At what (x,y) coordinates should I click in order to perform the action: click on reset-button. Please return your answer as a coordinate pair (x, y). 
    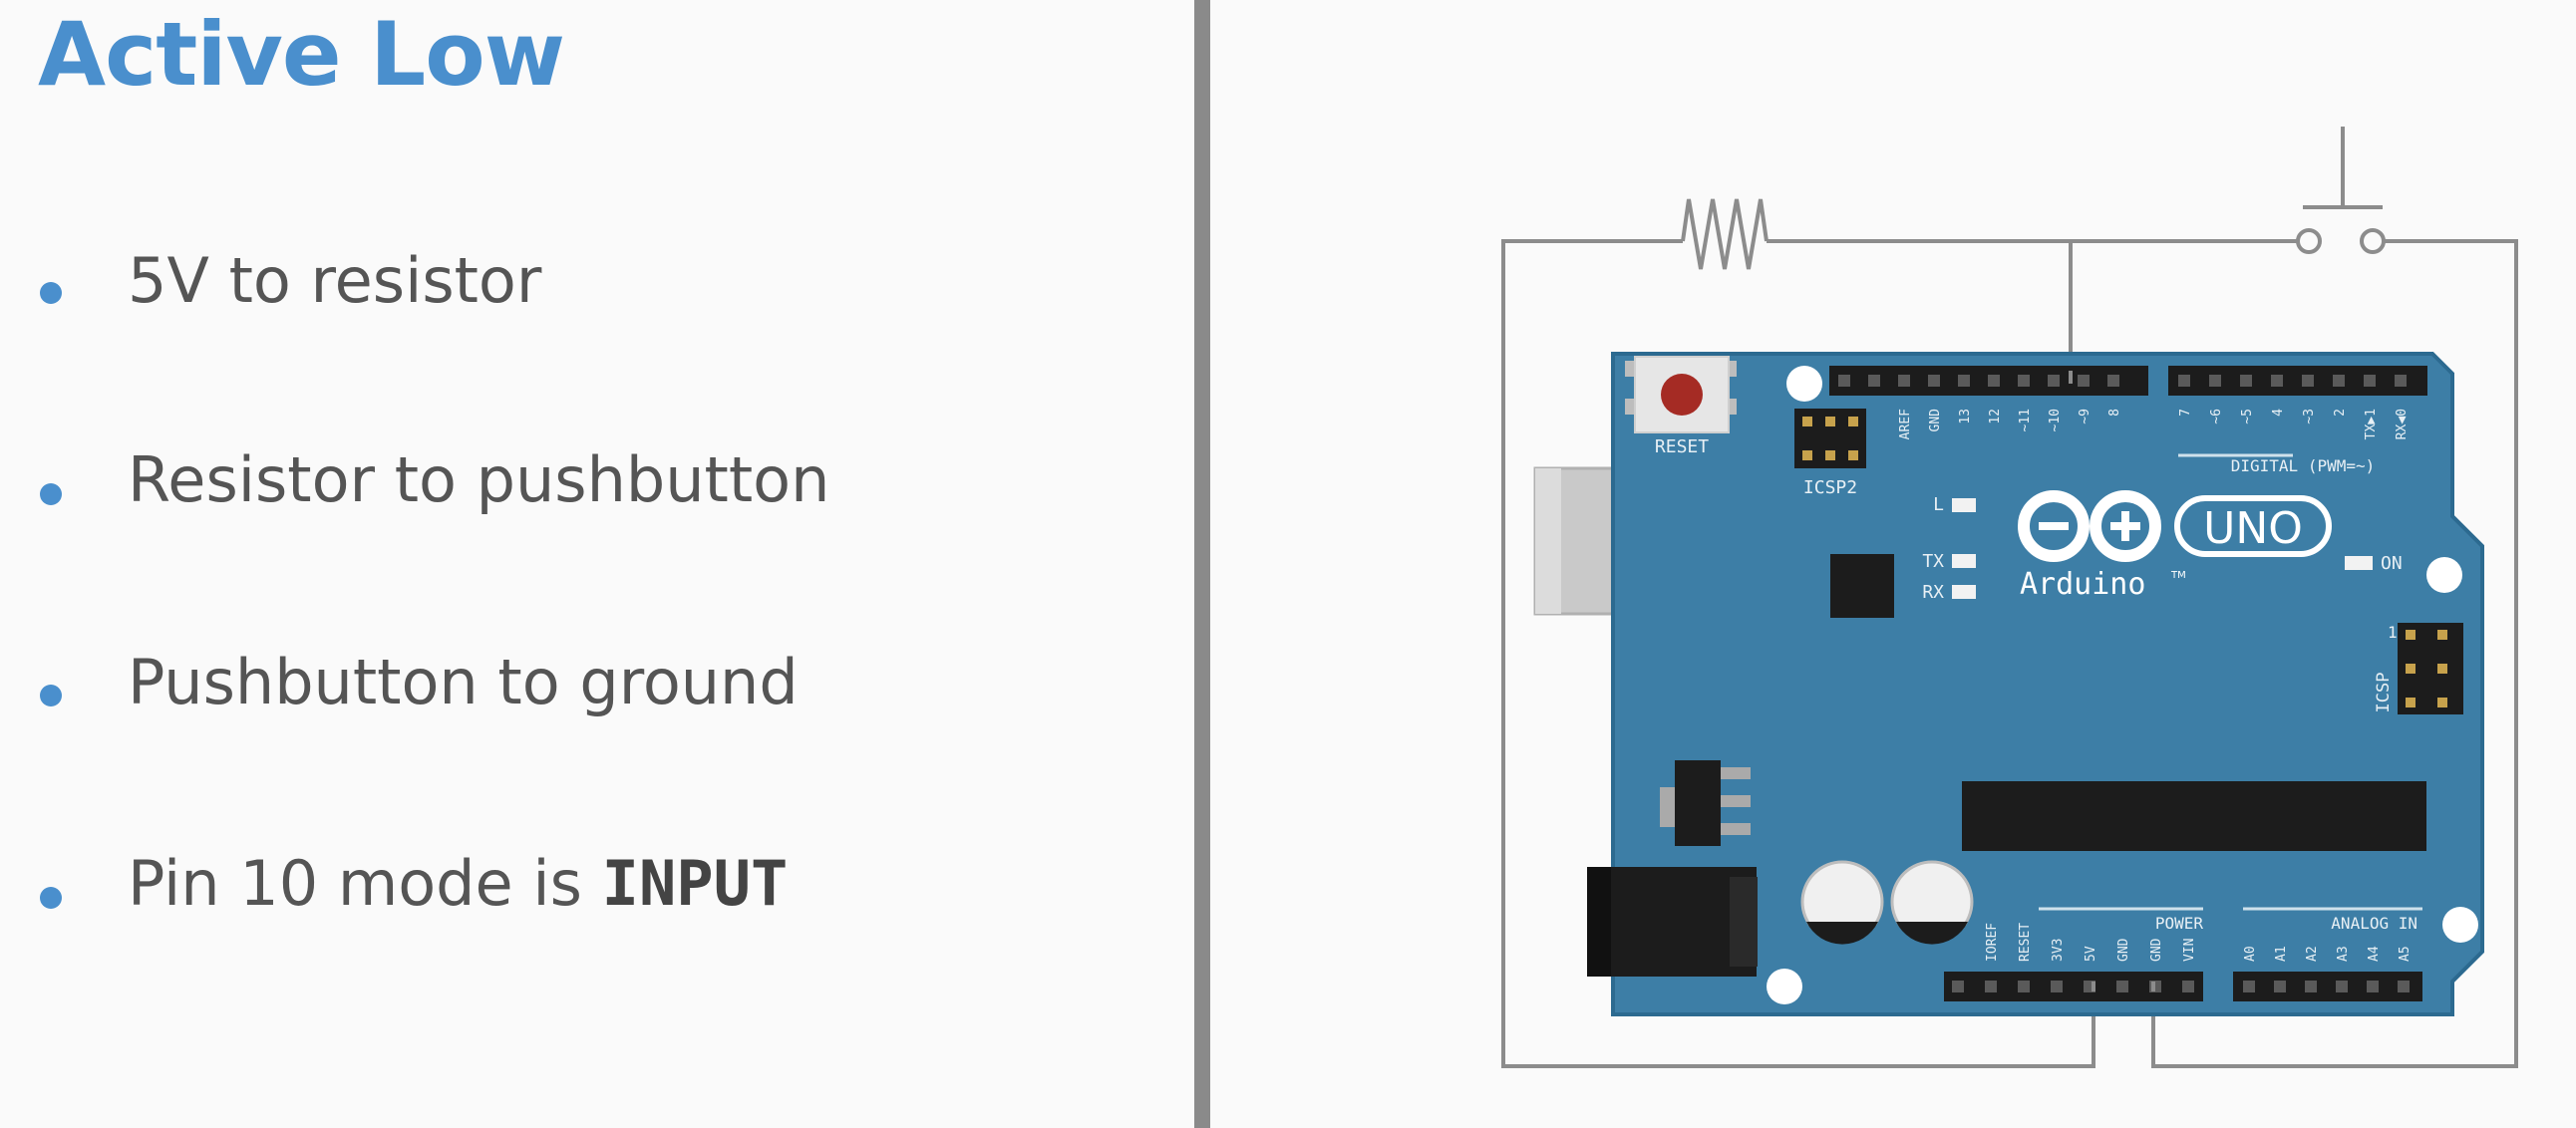
    Looking at the image, I should click on (1681, 394).